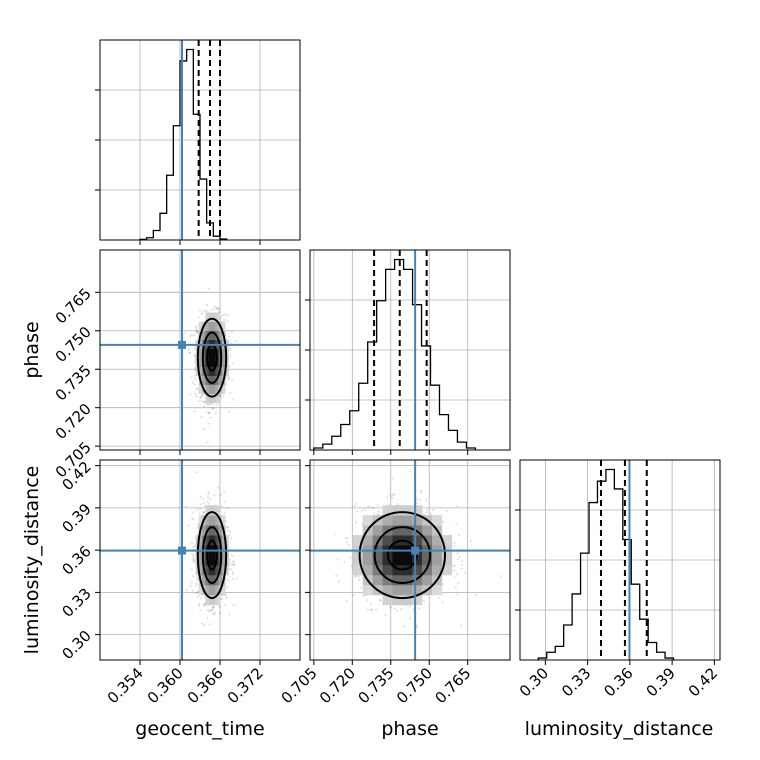 This screenshot has width=760, height=760. What do you see at coordinates (212, 555) in the screenshot?
I see `scatter-luminosity-distance-vs-geocent-time-contours` at bounding box center [212, 555].